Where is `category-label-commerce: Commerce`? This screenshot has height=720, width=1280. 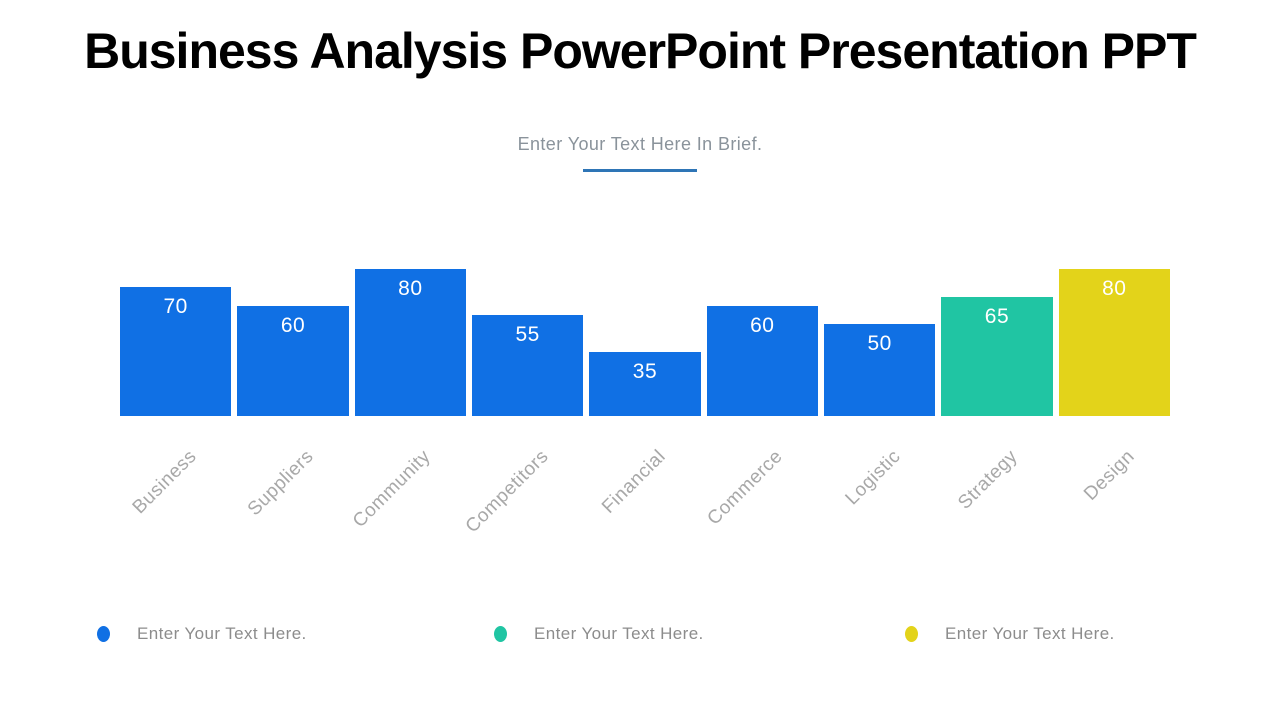 category-label-commerce: Commerce is located at coordinates (745, 488).